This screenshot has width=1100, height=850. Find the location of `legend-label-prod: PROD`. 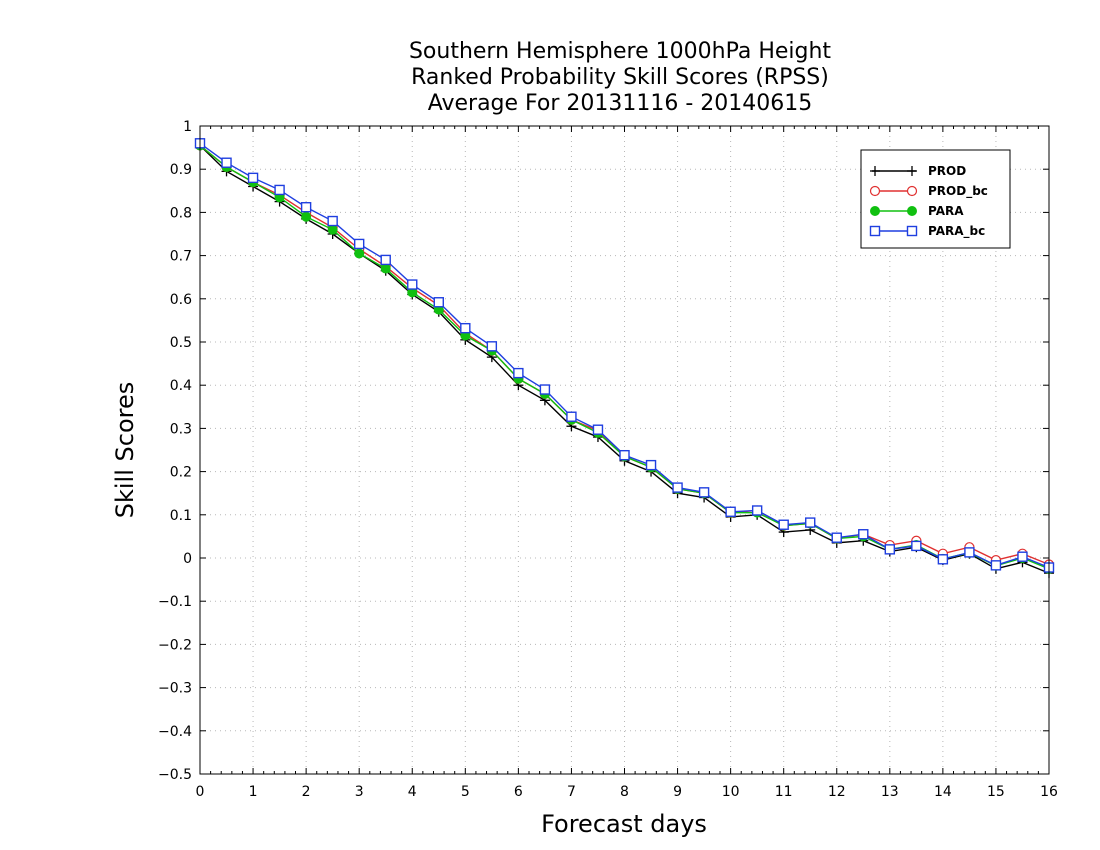

legend-label-prod: PROD is located at coordinates (947, 171).